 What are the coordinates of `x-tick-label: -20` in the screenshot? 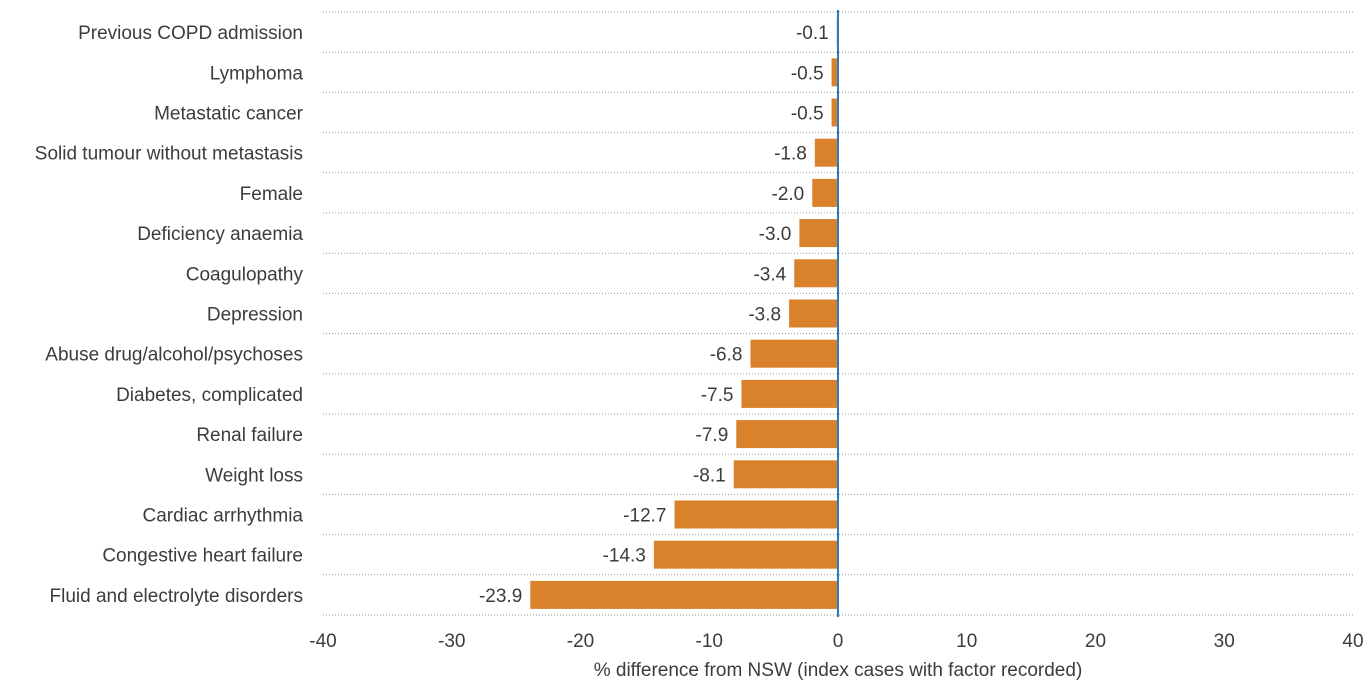 It's located at (580, 641).